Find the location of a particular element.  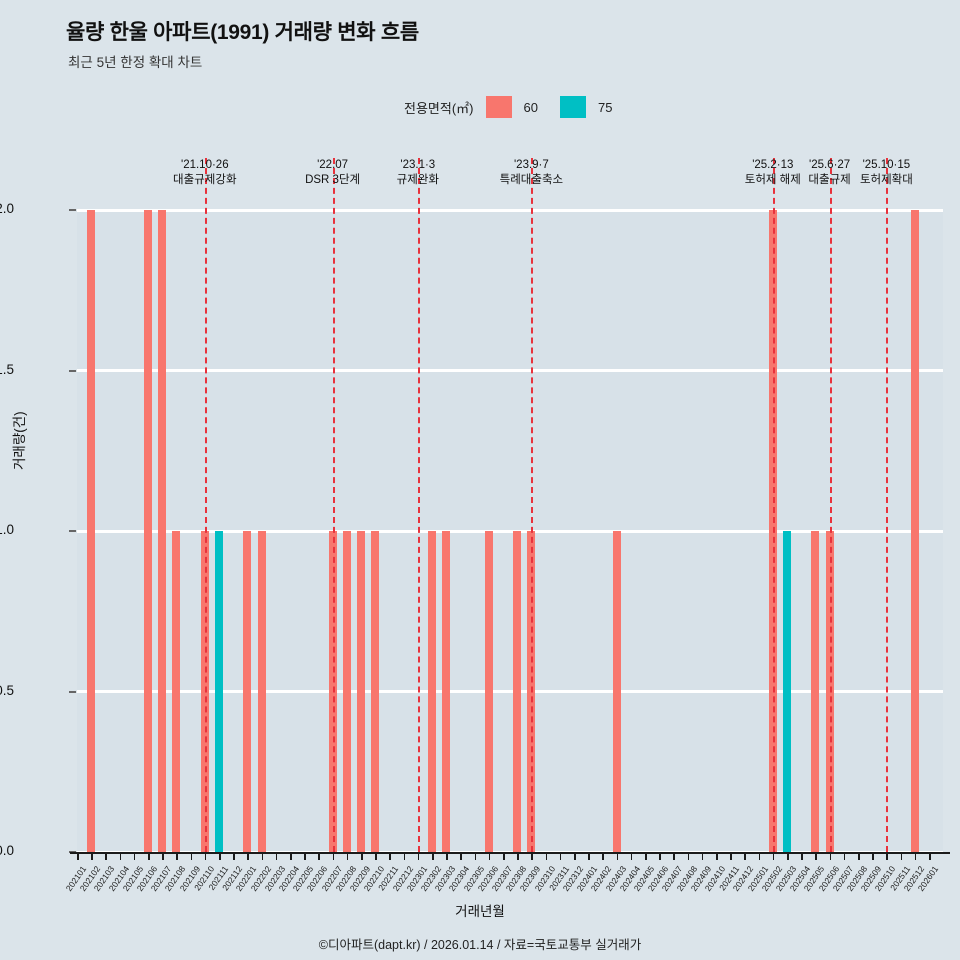

legend-label-60: 60 is located at coordinates (530, 107).